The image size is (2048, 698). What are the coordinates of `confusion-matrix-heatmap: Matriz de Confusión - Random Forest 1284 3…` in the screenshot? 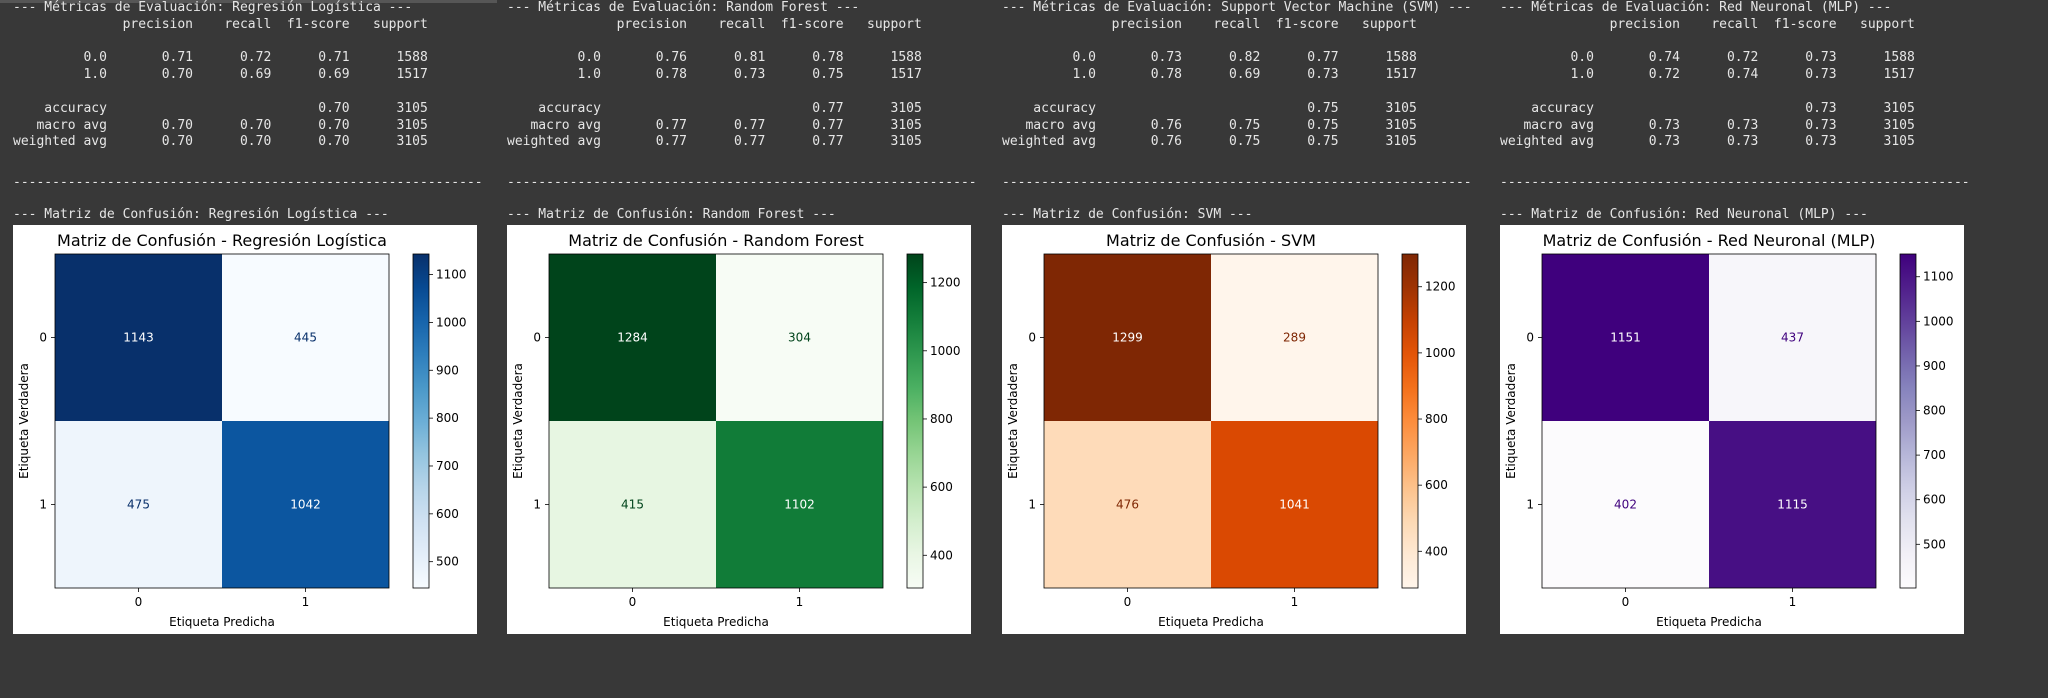 It's located at (736, 430).